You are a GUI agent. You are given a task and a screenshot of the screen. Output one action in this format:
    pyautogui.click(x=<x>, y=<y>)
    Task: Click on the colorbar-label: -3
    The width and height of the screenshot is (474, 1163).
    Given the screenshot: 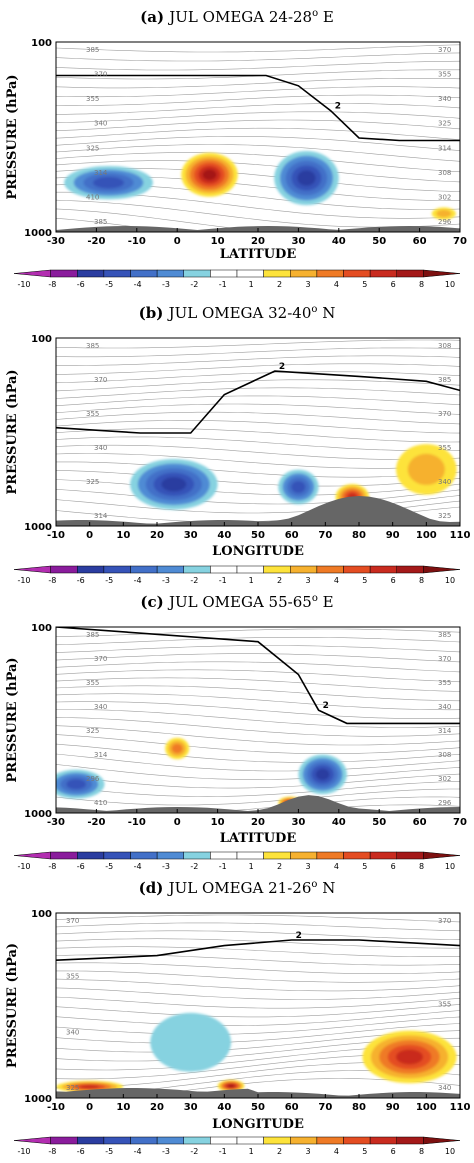 What is the action you would take?
    pyautogui.click(x=166, y=284)
    